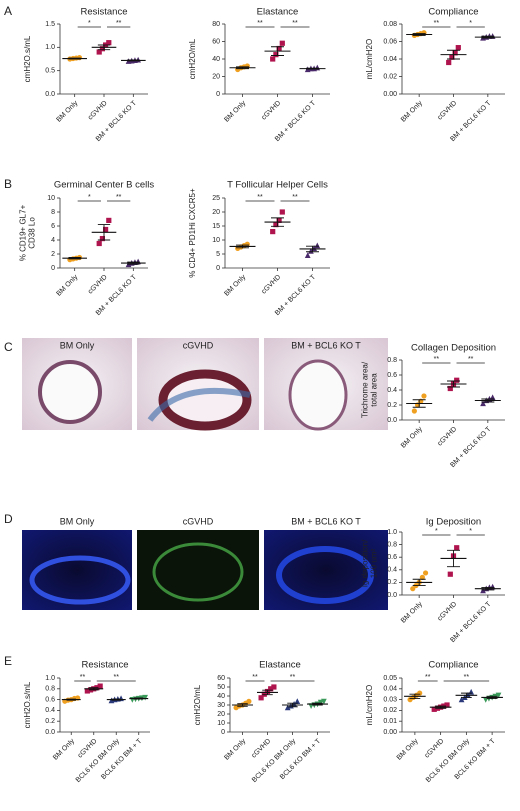 The width and height of the screenshot is (520, 811). What do you see at coordinates (325, 575) in the screenshot?
I see `vessel` at bounding box center [325, 575].